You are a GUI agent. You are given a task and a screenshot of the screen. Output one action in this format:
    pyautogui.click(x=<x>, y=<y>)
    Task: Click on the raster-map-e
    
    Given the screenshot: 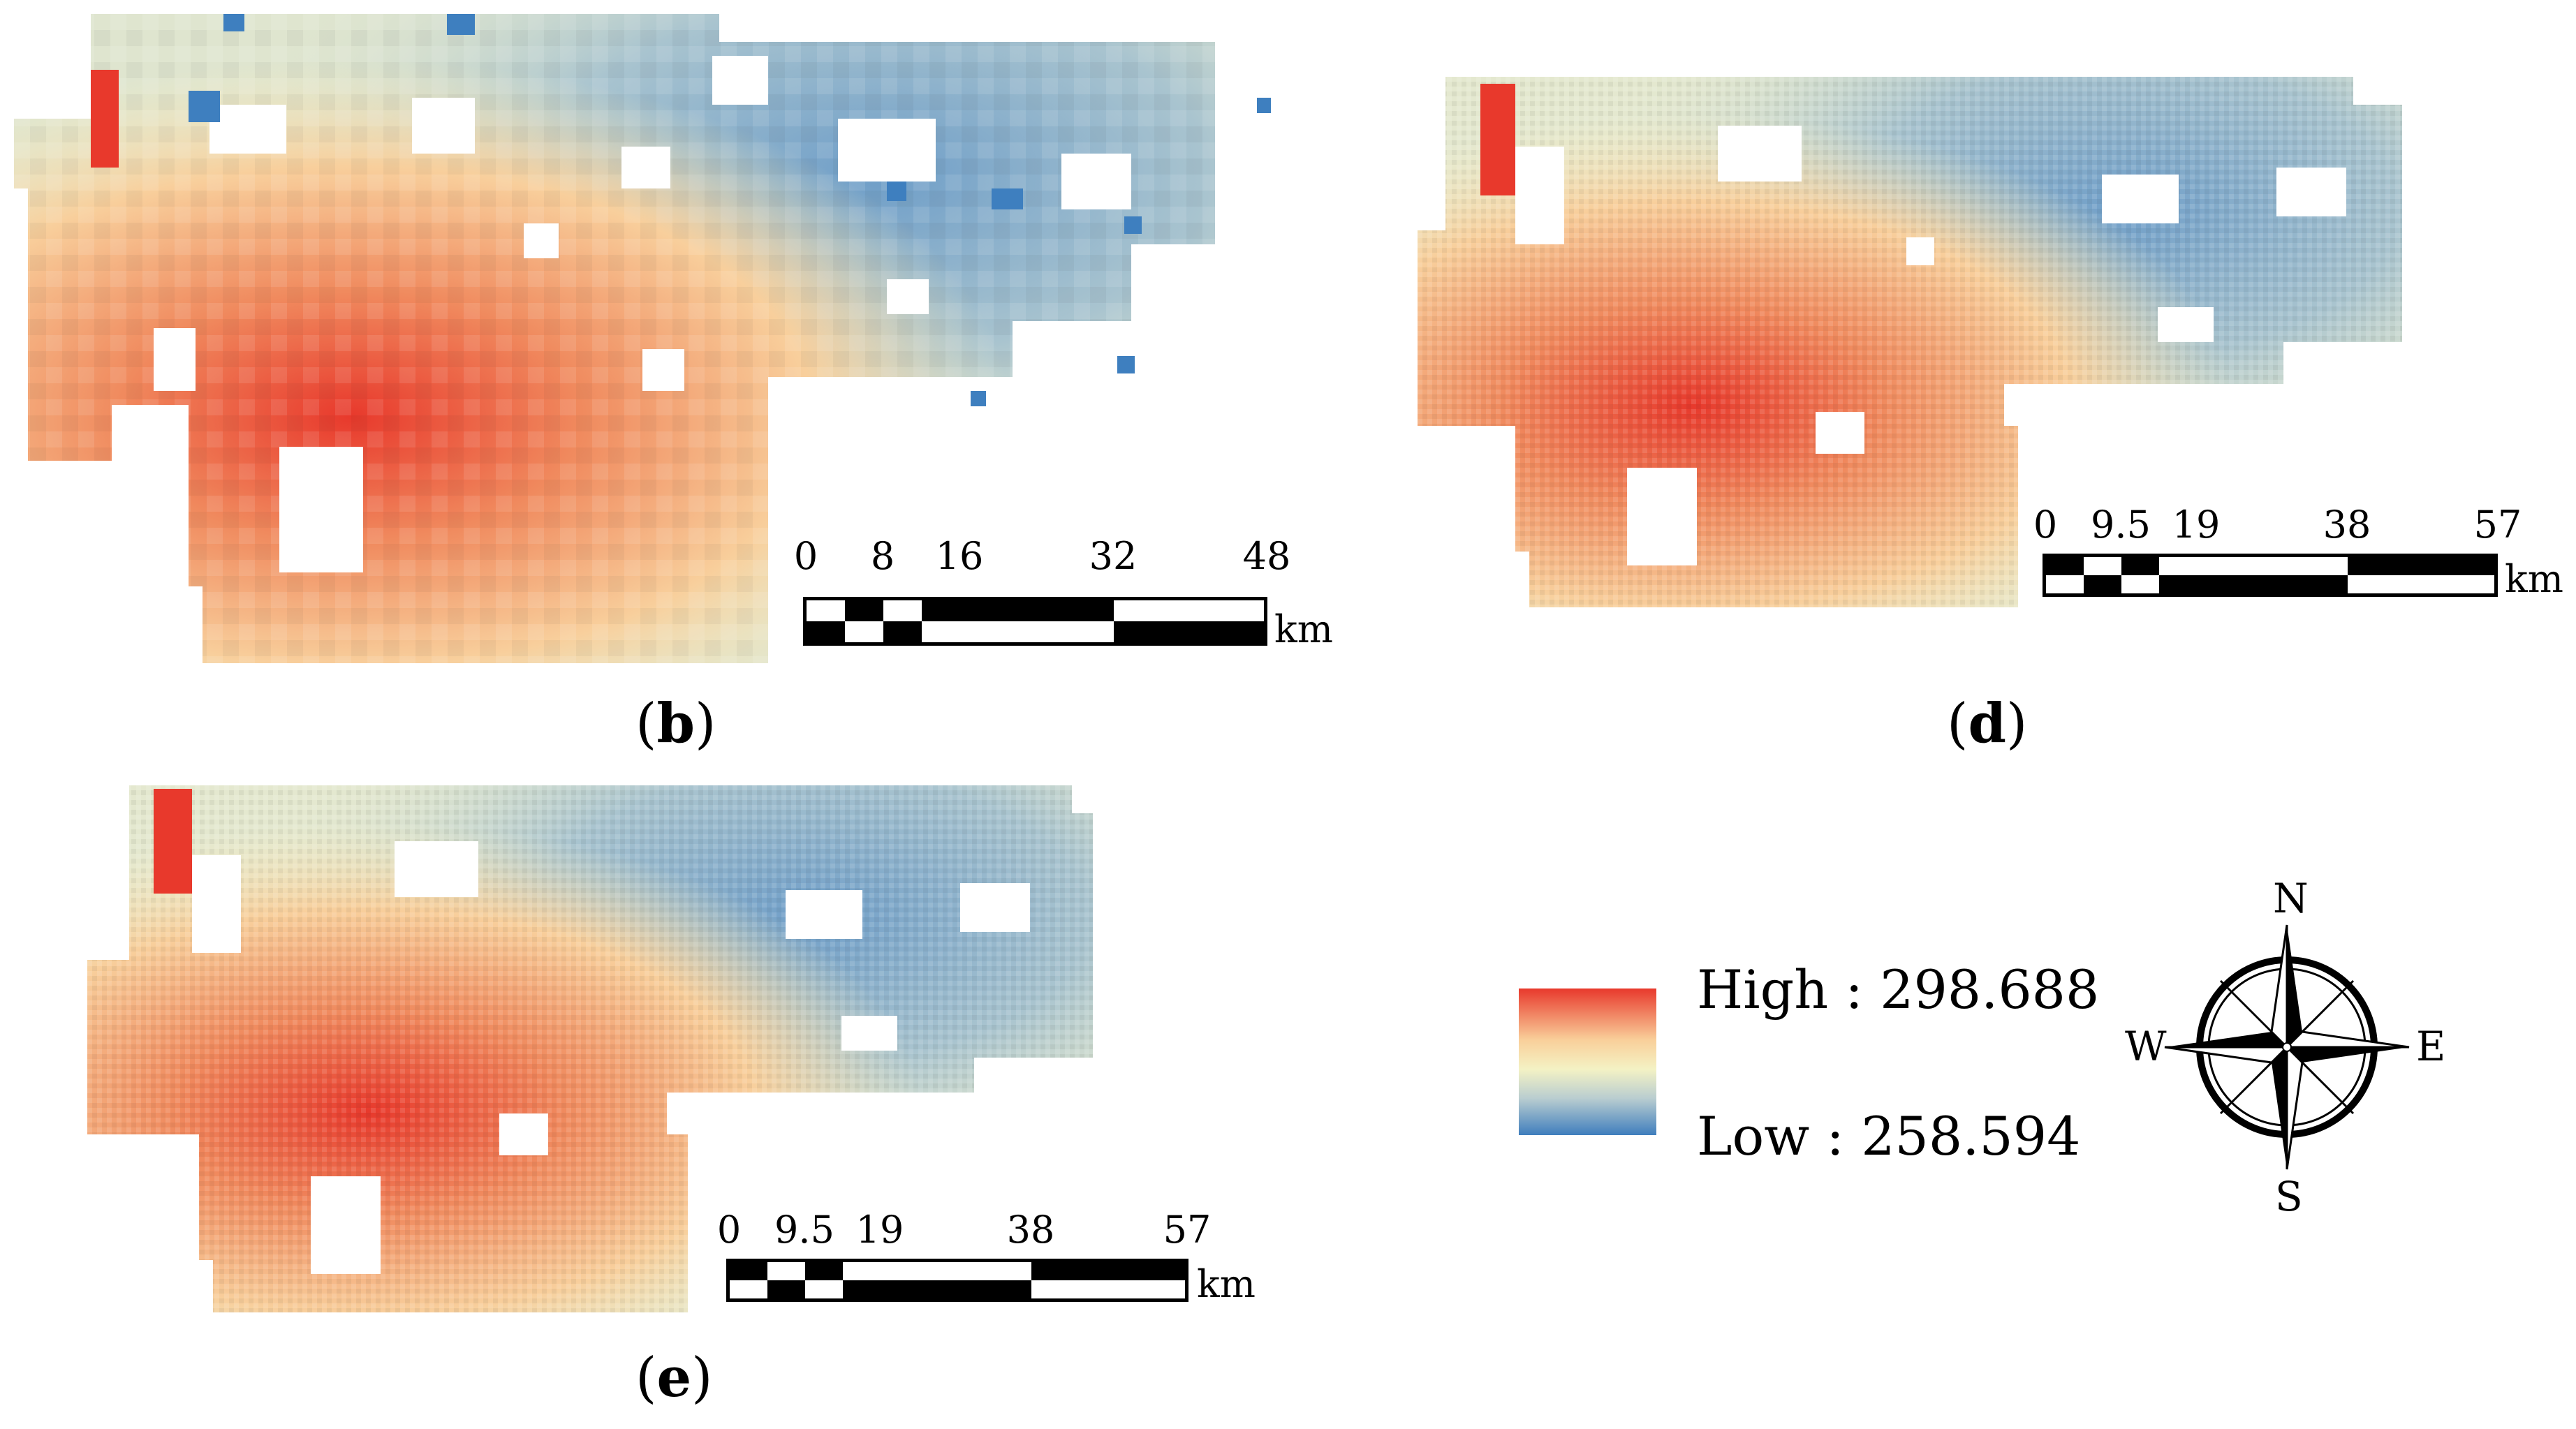 What is the action you would take?
    pyautogui.click(x=590, y=1048)
    